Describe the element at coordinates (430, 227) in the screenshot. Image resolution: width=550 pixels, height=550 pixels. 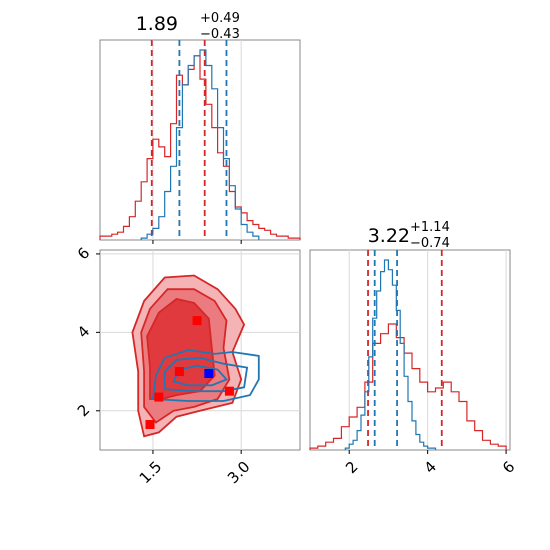
I see `bottom-right-title-plus: +1.14` at that location.